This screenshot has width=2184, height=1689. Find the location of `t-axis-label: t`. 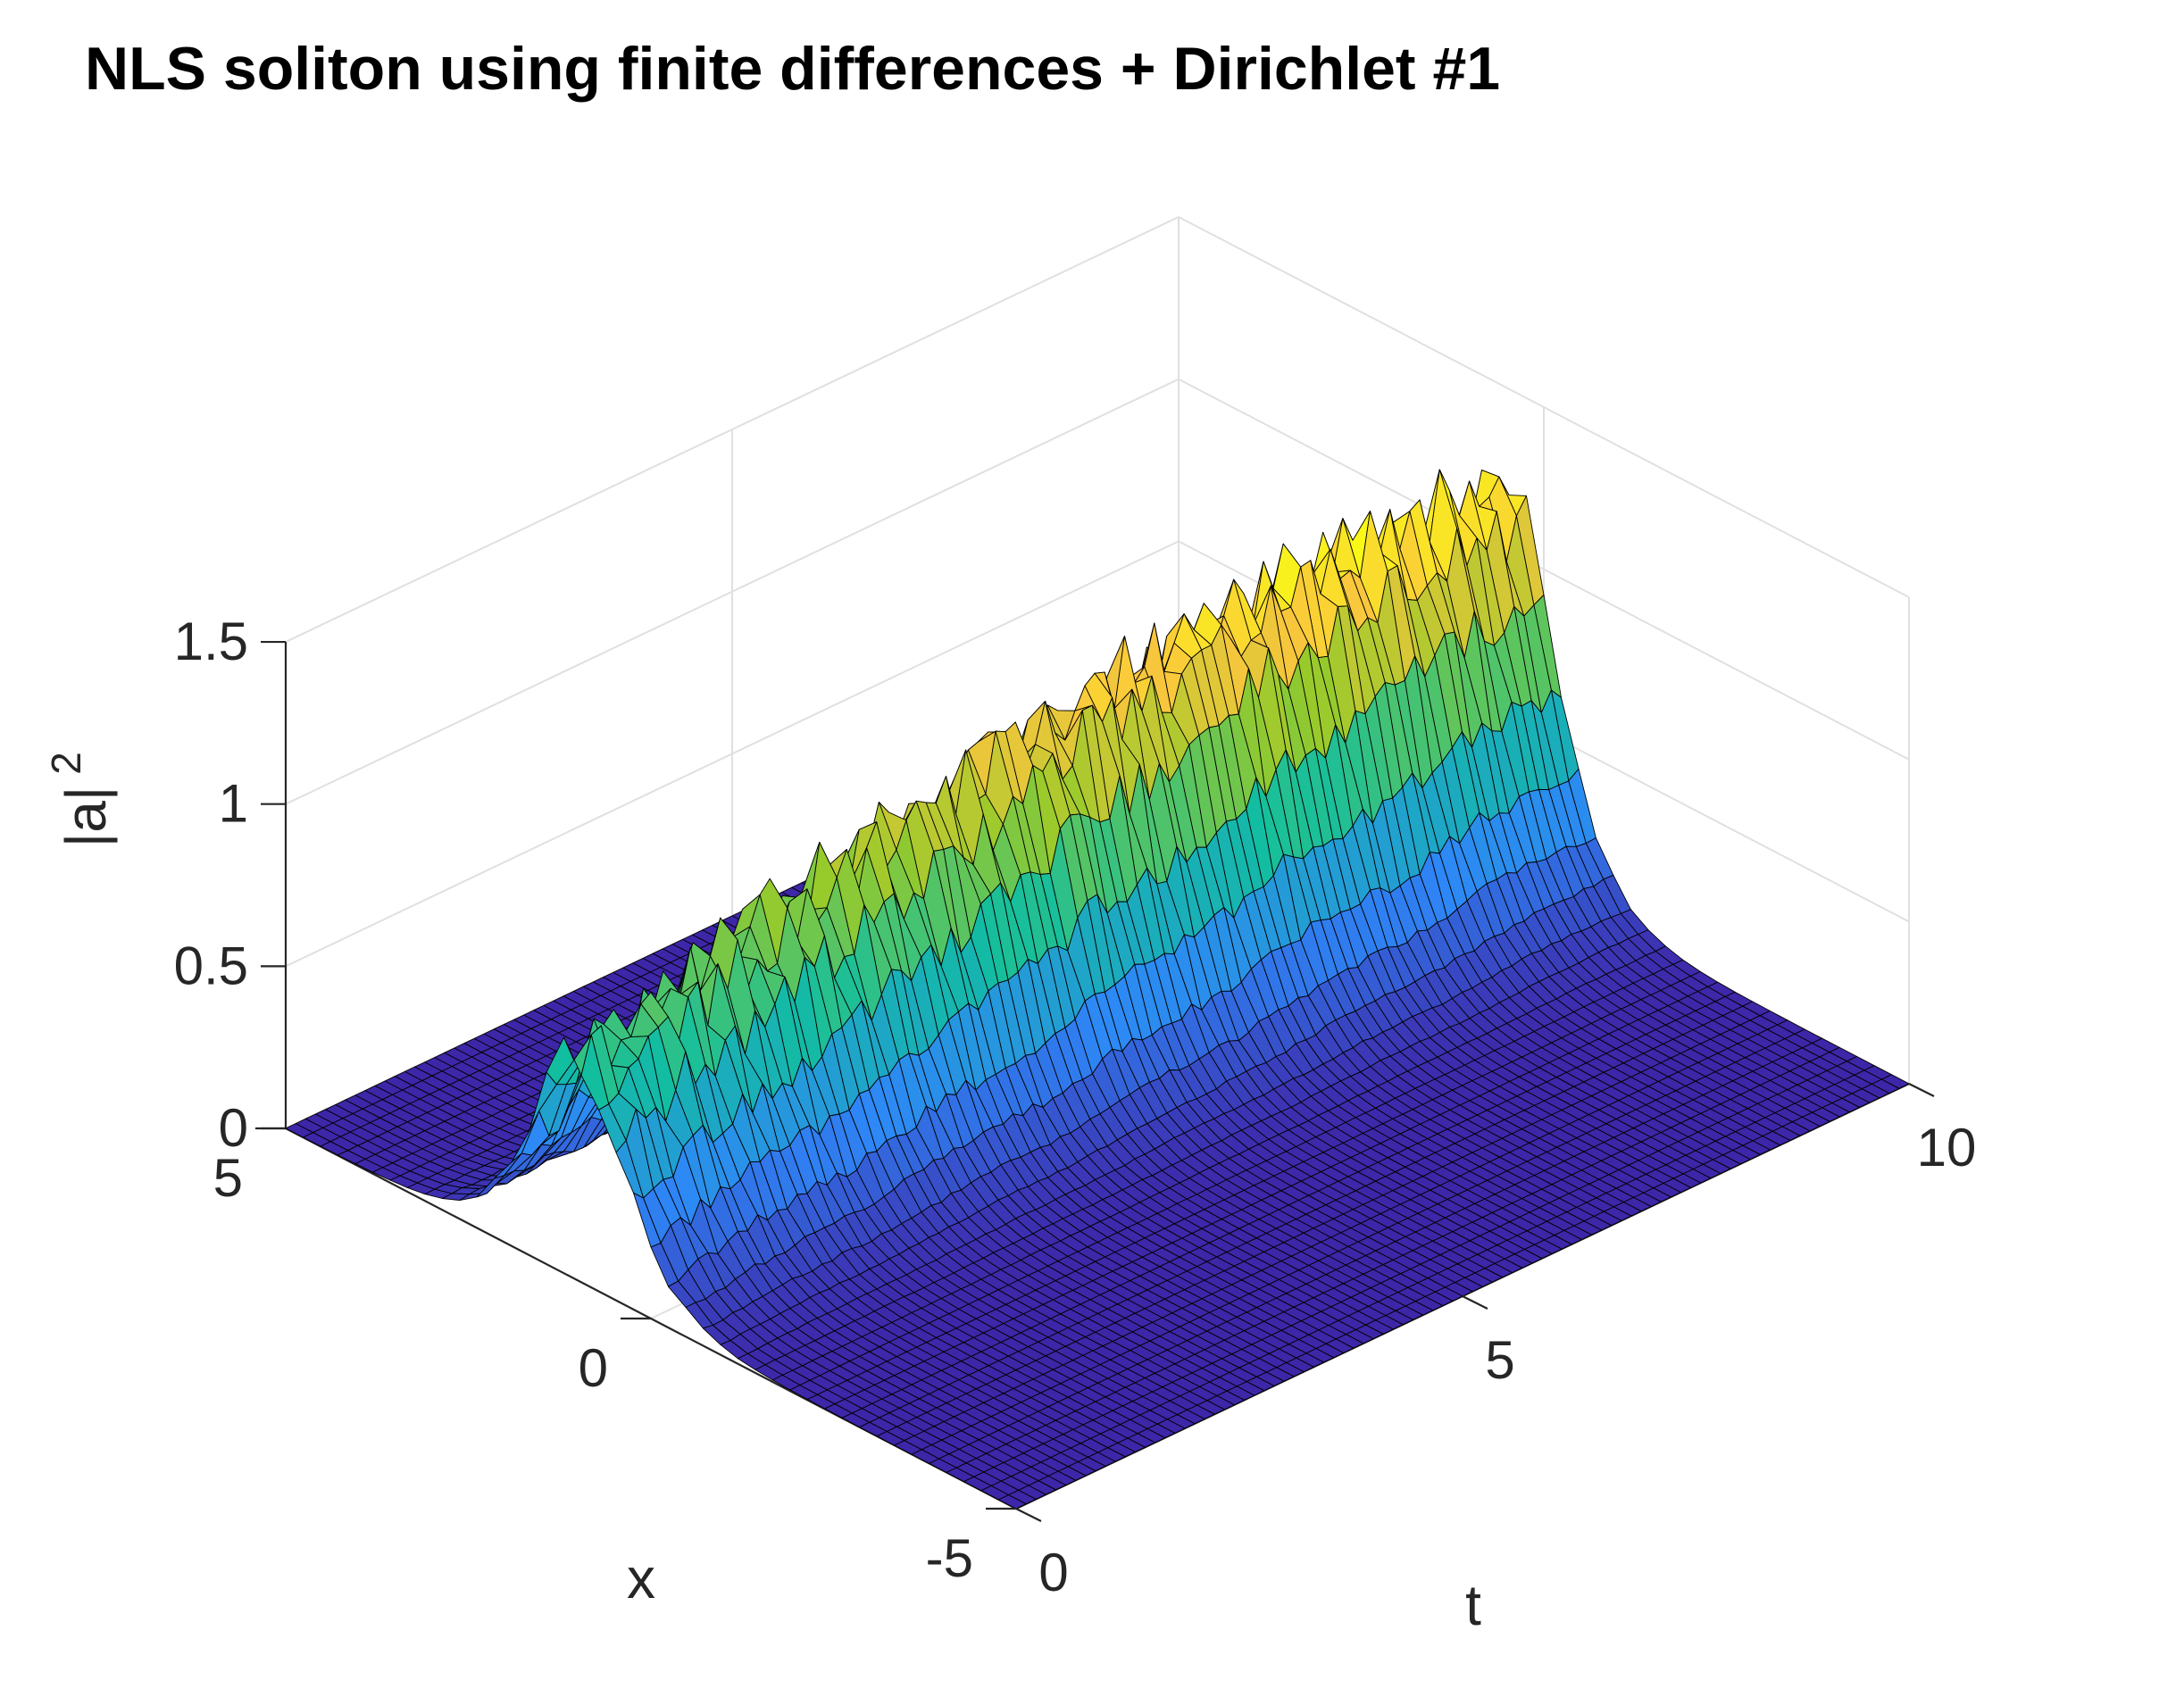

t-axis-label: t is located at coordinates (1473, 1605).